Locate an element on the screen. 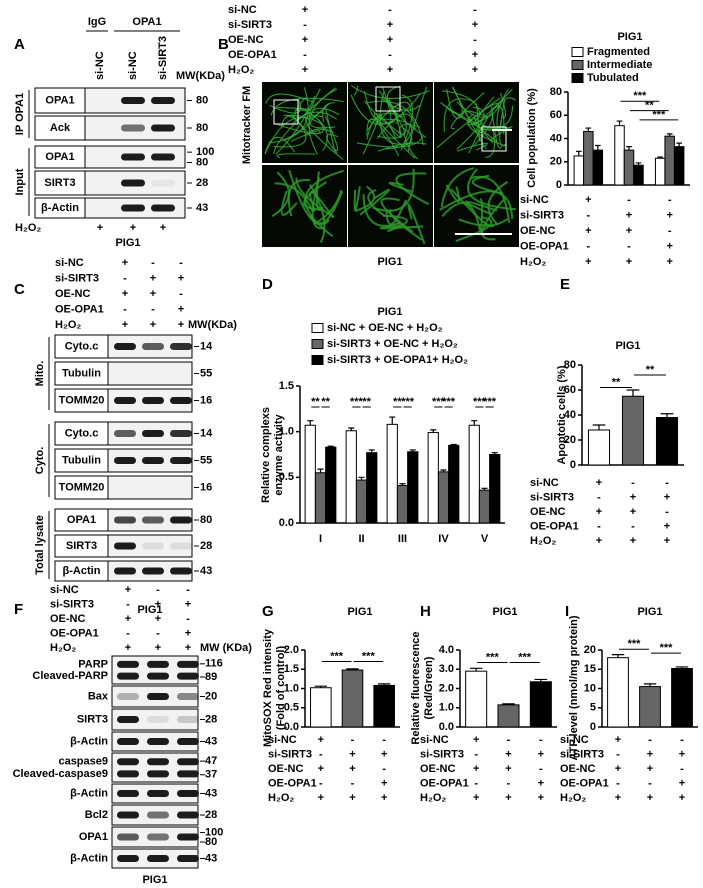 Image resolution: width=703 pixels, height=888 pixels. y-tick-label: 1.0 is located at coordinates (446, 708).